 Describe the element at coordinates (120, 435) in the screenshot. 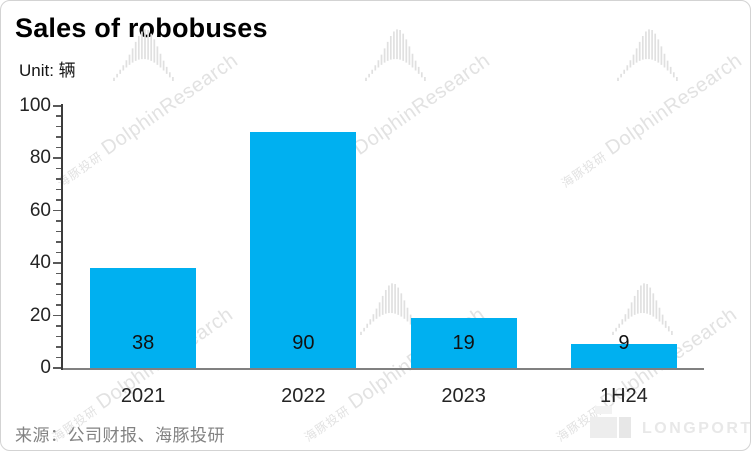

I see `source-note: 来源：公司财报、海豚投研` at that location.